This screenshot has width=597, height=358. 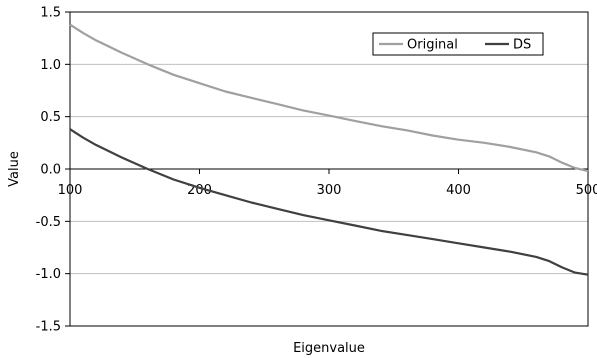 What do you see at coordinates (14, 169) in the screenshot?
I see `y-axis-title: Value` at bounding box center [14, 169].